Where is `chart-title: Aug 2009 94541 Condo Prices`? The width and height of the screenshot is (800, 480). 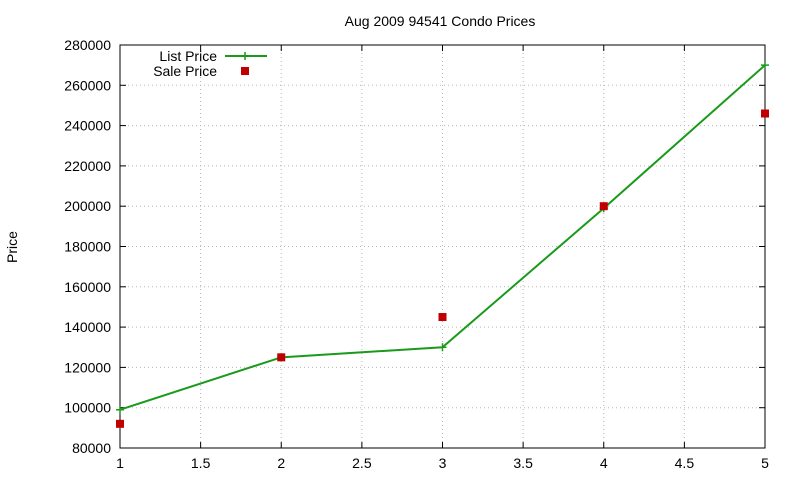
chart-title: Aug 2009 94541 Condo Prices is located at coordinates (440, 21).